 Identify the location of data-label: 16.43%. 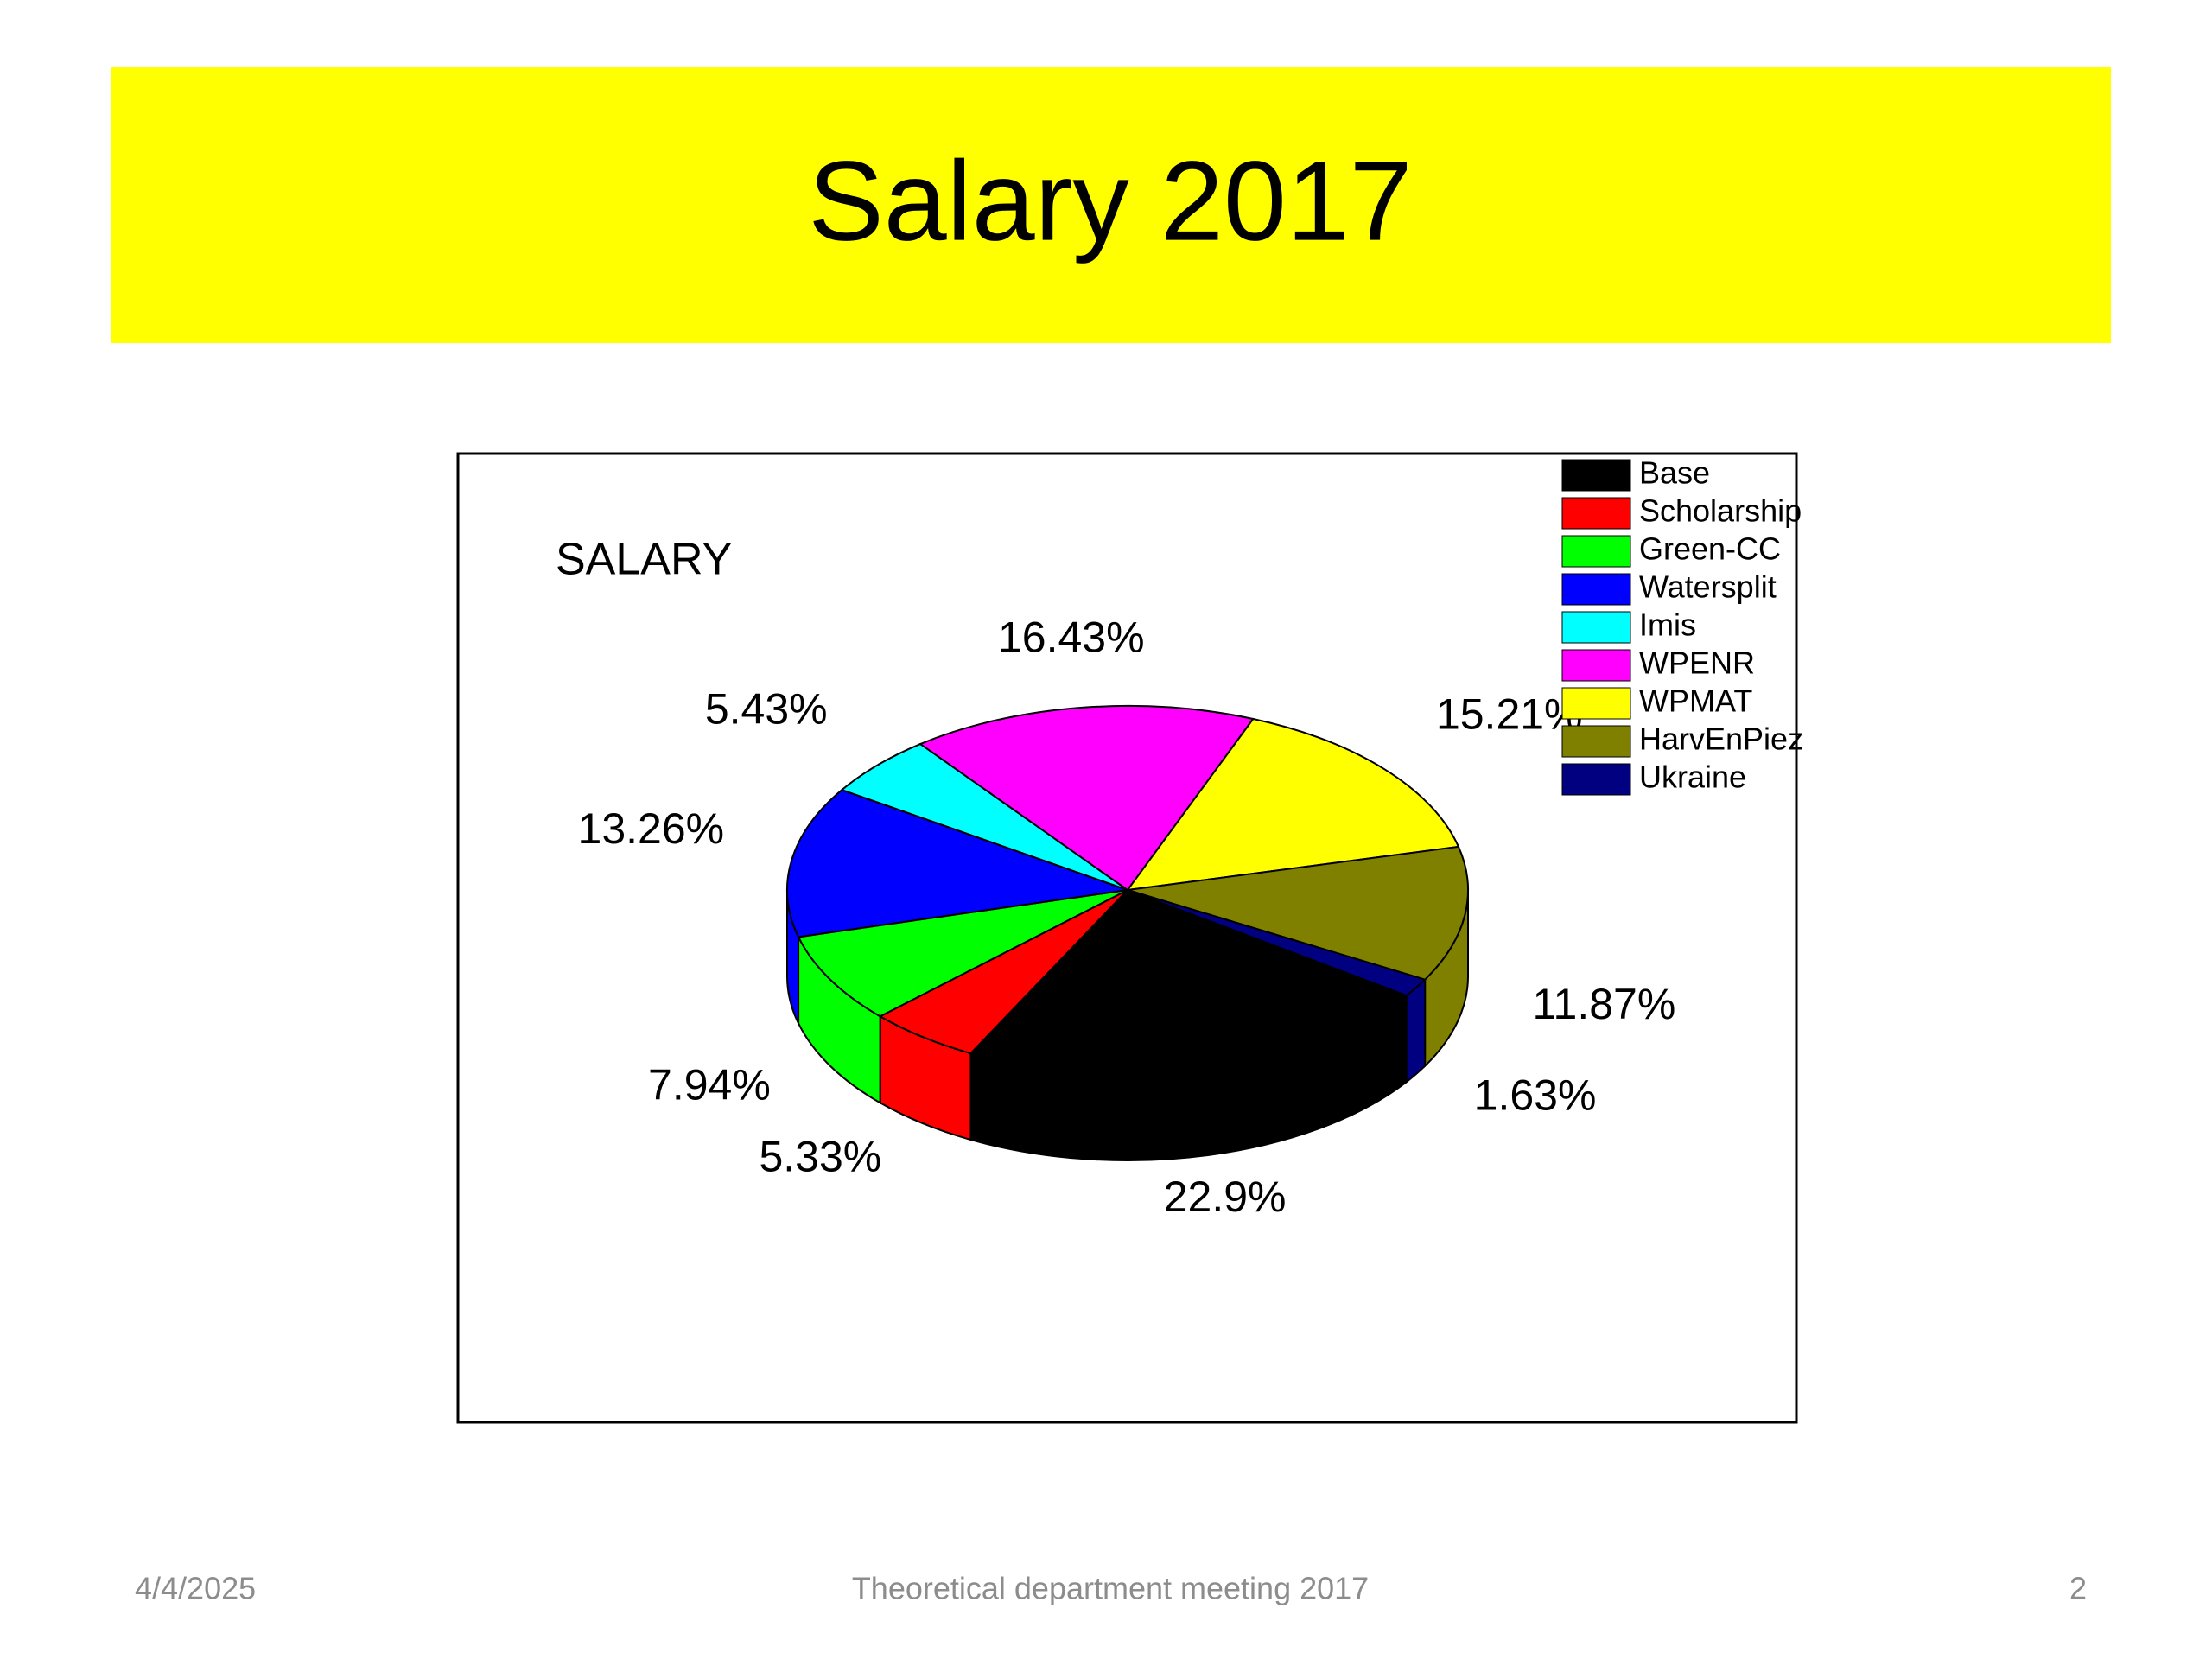
(1071, 637).